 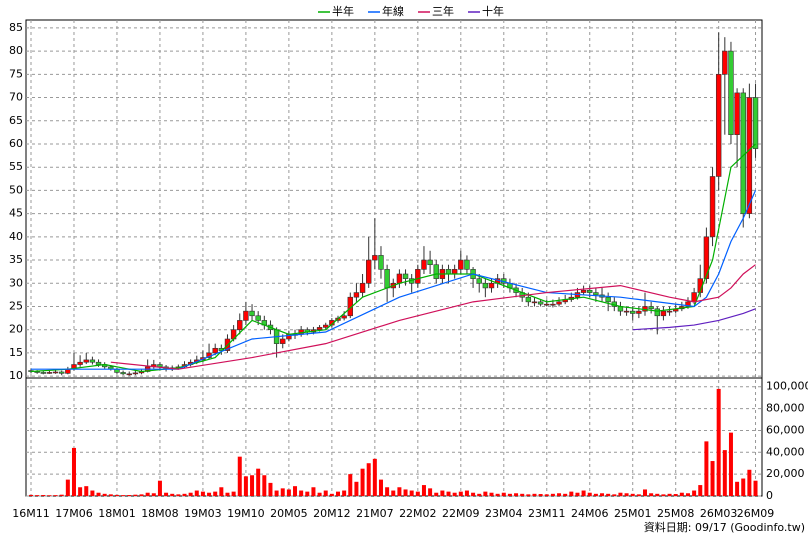 I want to click on y-tick-label: 65, so click(x=16, y=120).